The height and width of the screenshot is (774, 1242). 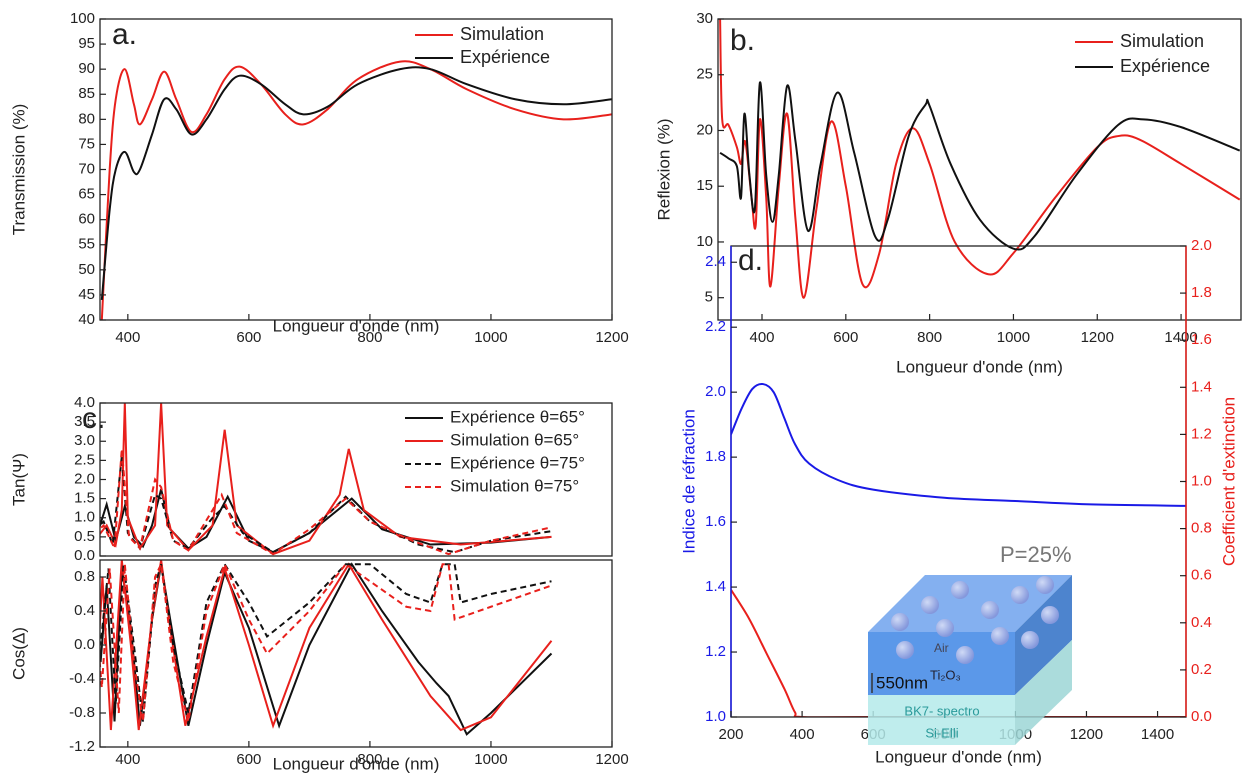 What do you see at coordinates (86, 269) in the screenshot?
I see `y-tick-label: 50` at bounding box center [86, 269].